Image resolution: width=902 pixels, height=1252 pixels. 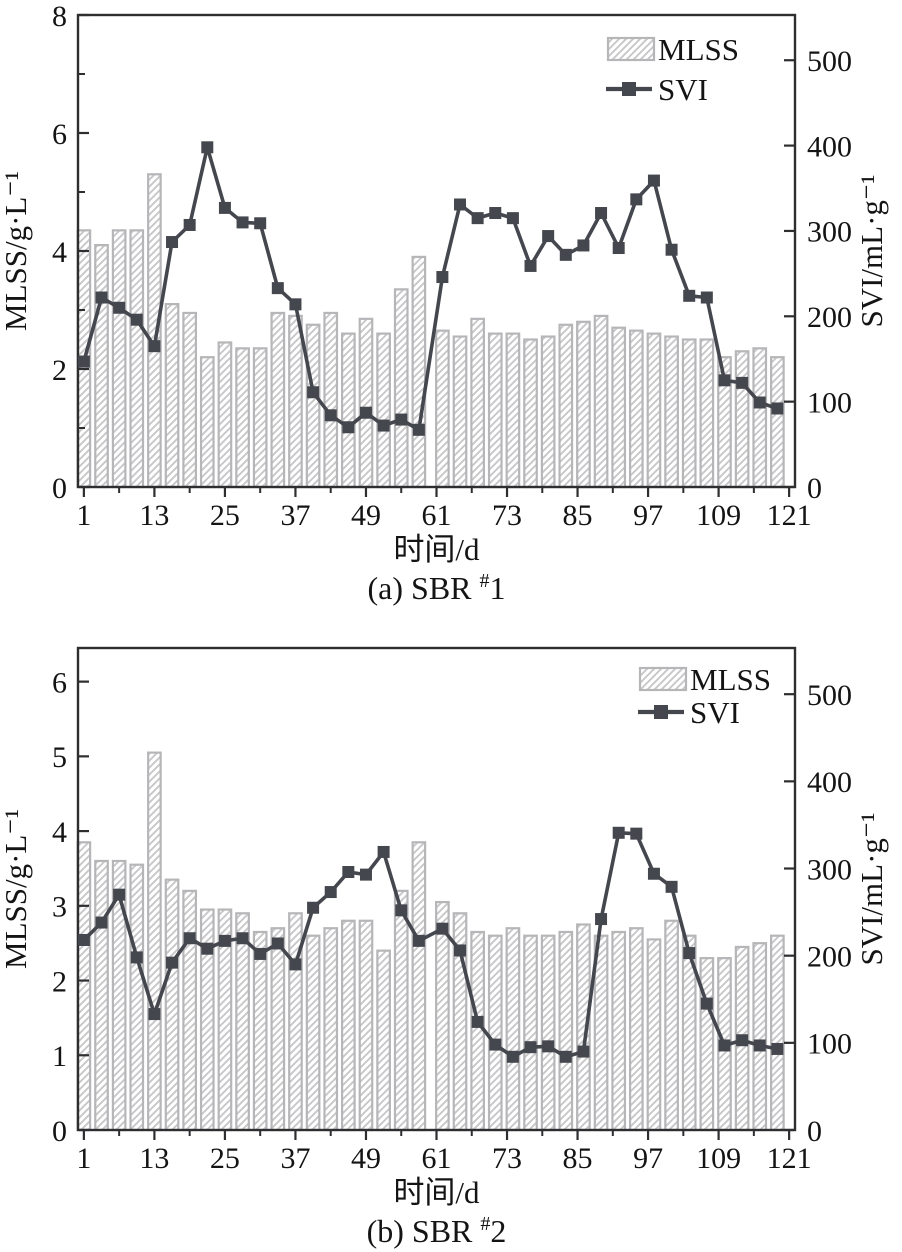 What do you see at coordinates (578, 515) in the screenshot?
I see `x-tick-label: 85` at bounding box center [578, 515].